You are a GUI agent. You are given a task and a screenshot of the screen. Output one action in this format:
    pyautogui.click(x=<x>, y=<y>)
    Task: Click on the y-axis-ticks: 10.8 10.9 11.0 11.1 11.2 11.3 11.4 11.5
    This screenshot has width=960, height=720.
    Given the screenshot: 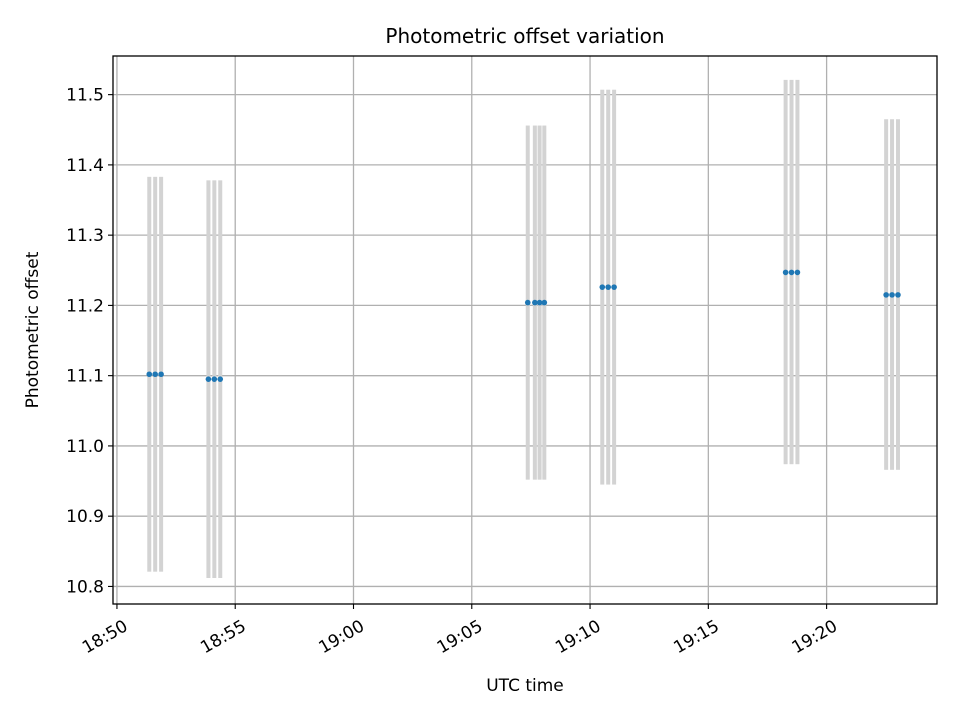 What is the action you would take?
    pyautogui.click(x=89, y=341)
    